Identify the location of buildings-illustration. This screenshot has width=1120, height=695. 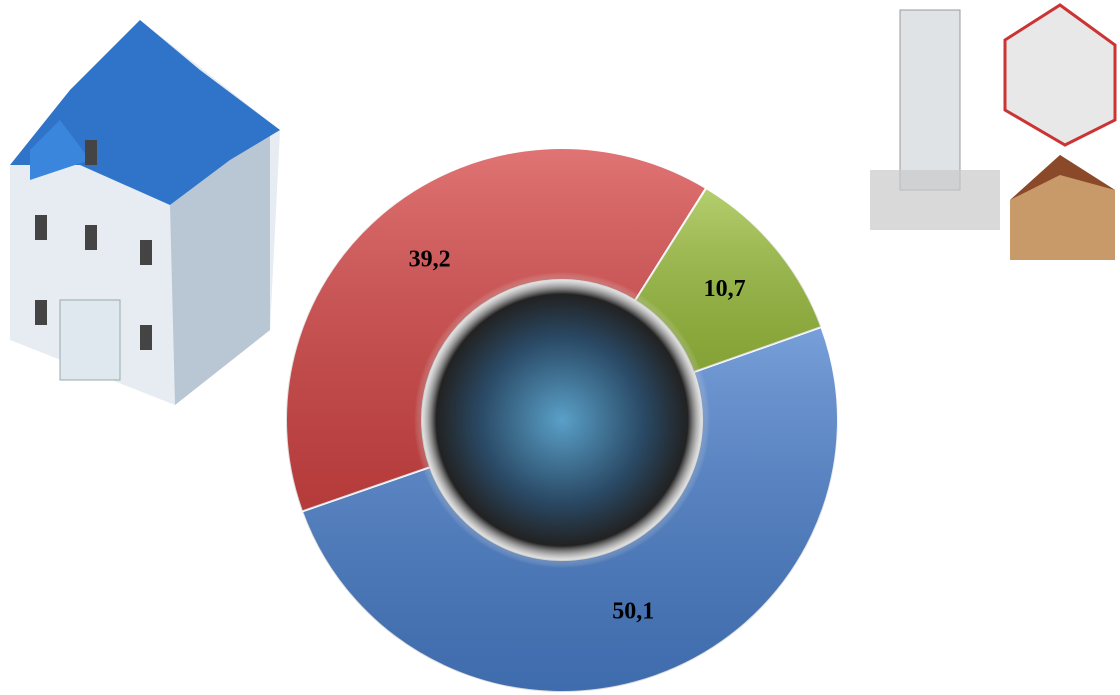
(993, 131).